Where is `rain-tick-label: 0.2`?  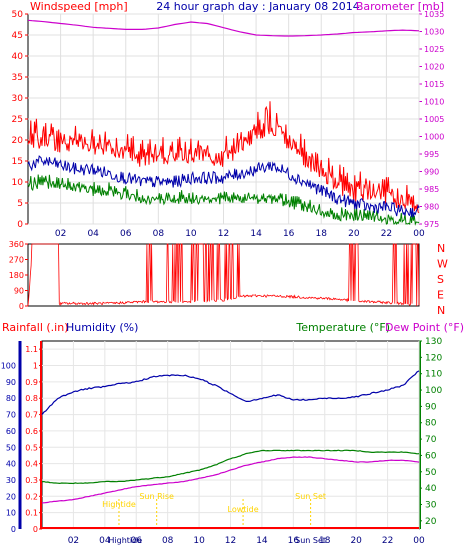 rain-tick-label: 0.2 is located at coordinates (31, 496).